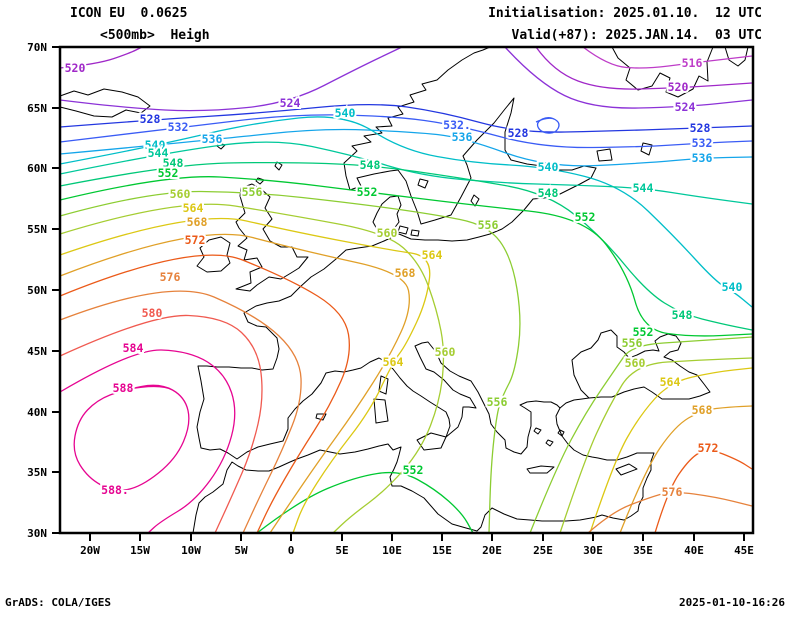 This screenshot has height=618, width=800. Describe the element at coordinates (129, 13) in the screenshot. I see `chart-title-model: ICON EU 0.0625` at that location.